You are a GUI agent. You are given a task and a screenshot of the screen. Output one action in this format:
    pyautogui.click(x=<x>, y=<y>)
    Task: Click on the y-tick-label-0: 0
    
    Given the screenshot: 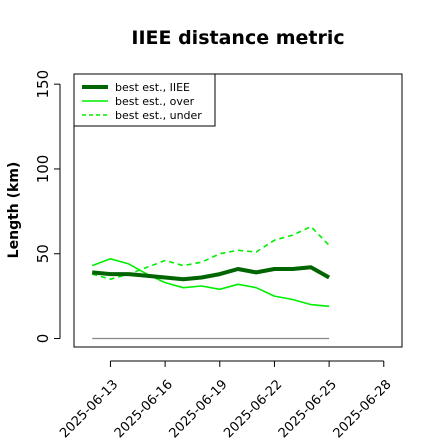 What is the action you would take?
    pyautogui.click(x=43, y=339)
    